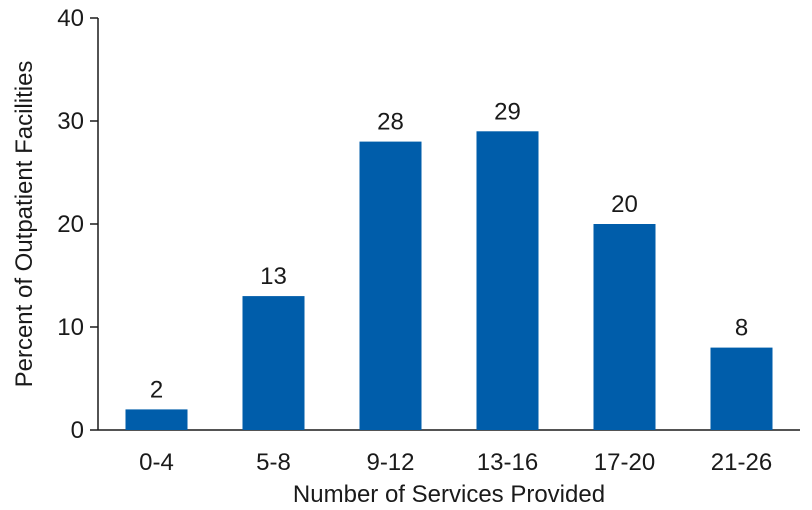 The image size is (812, 510). What do you see at coordinates (70, 121) in the screenshot?
I see `y-tick-label: 30` at bounding box center [70, 121].